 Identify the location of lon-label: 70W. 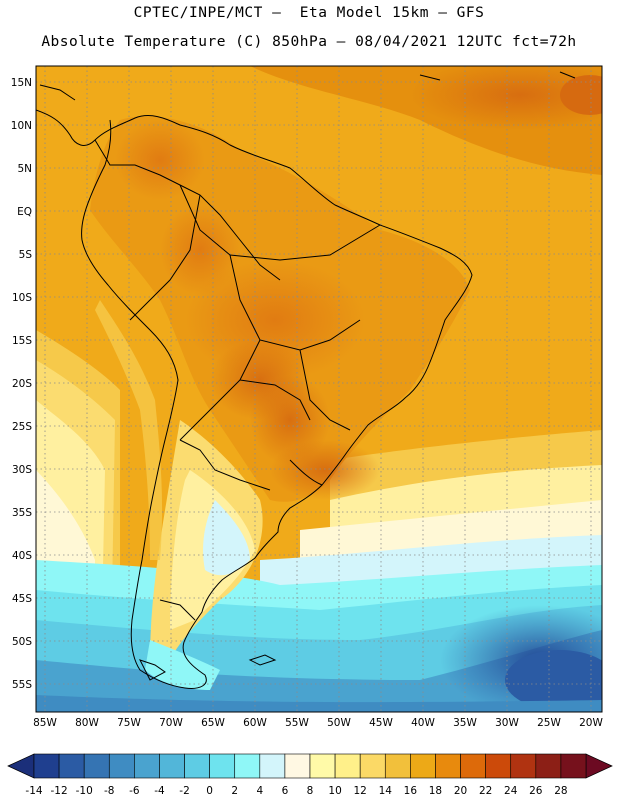
(171, 723).